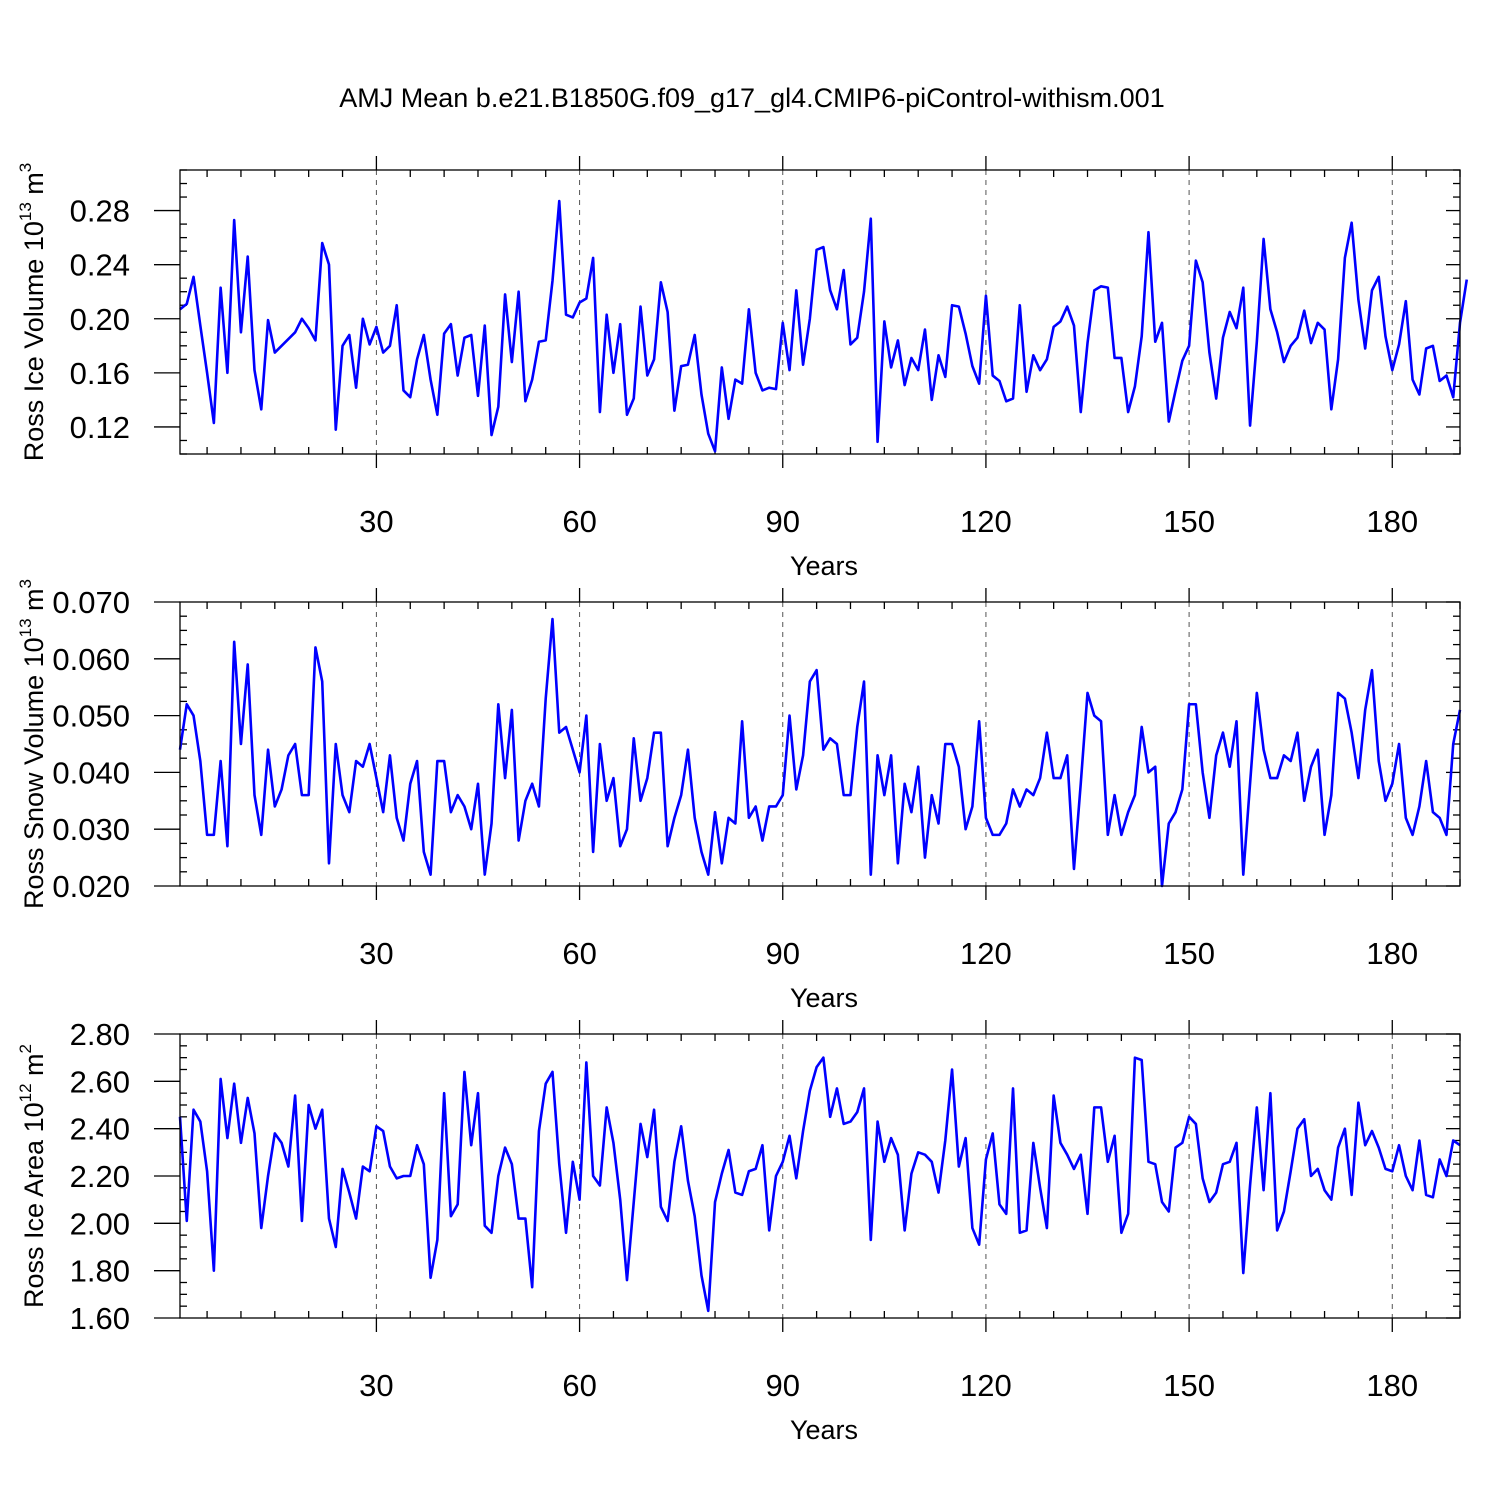 Image resolution: width=1500 pixels, height=1505 pixels. Describe the element at coordinates (91, 716) in the screenshot. I see `y-tick-label: 0.050` at that location.